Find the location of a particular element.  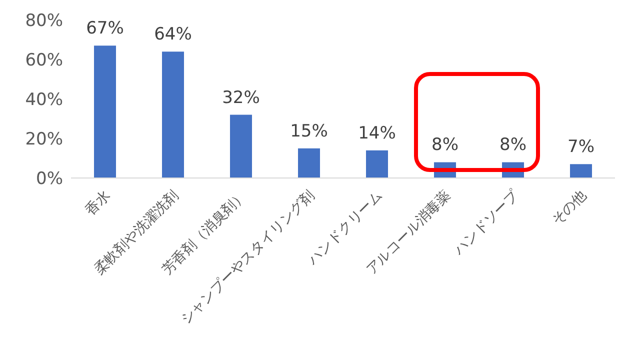

data-label: 15% is located at coordinates (309, 131).